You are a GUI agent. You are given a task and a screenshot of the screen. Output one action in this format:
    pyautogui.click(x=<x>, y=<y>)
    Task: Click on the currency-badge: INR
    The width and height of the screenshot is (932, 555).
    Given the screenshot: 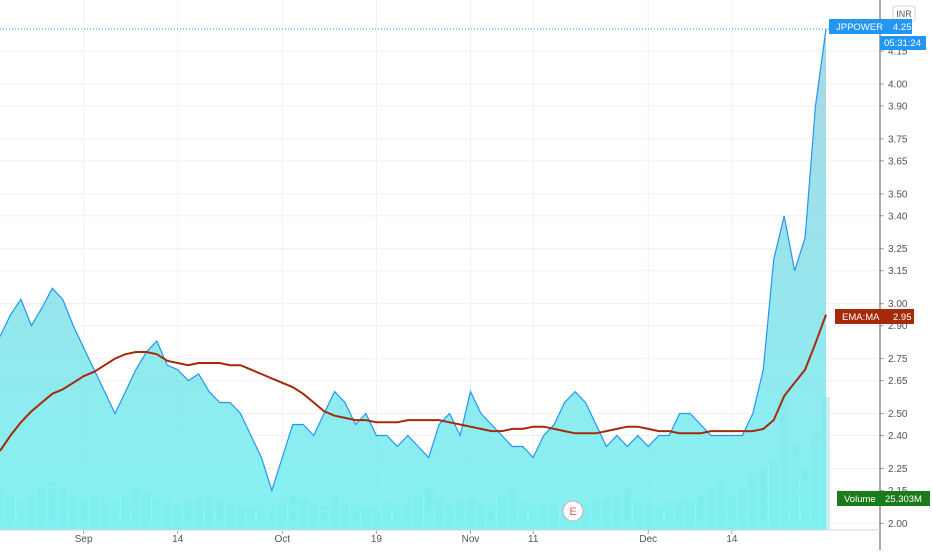 What is the action you would take?
    pyautogui.click(x=904, y=13)
    